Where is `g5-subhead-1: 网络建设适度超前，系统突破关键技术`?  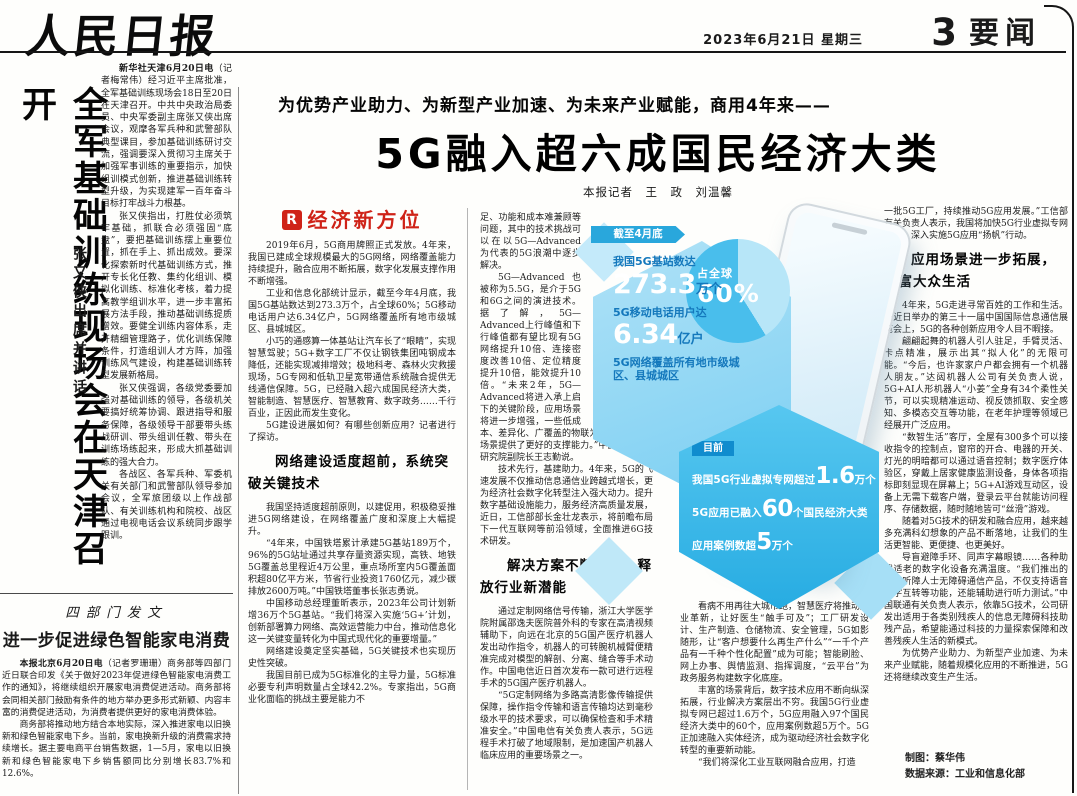
g5-subhead-1: 网络建设适度超前，系统突破关键技术 is located at coordinates (348, 473).